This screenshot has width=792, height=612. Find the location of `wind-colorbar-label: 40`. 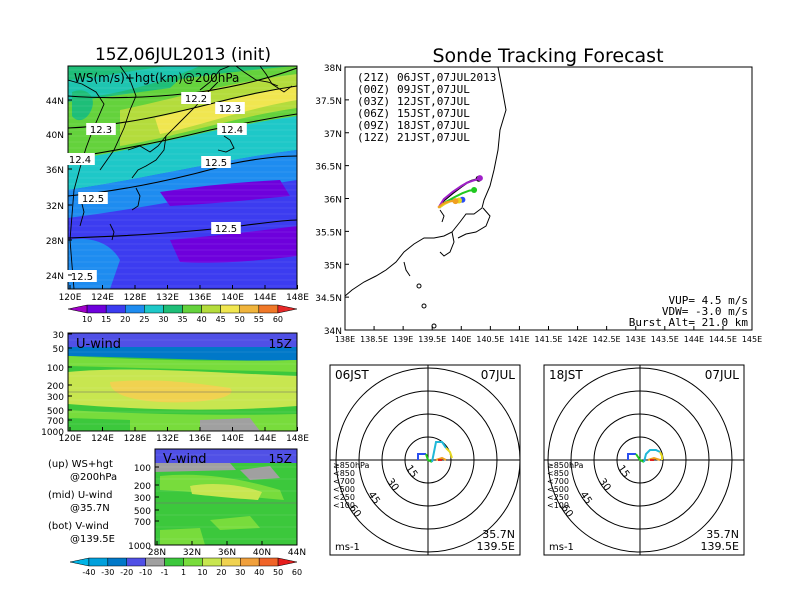

wind-colorbar-label: 40 is located at coordinates (259, 572).